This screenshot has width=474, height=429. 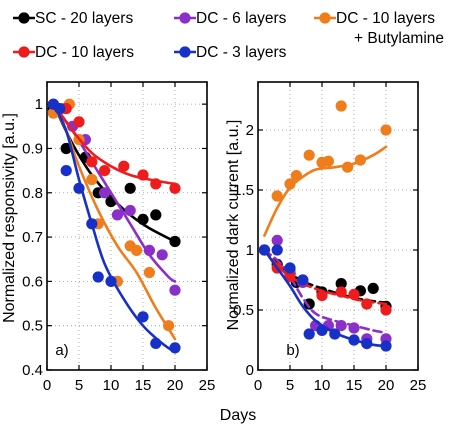 What do you see at coordinates (32, 148) in the screenshot?
I see `y-tick-label: 0.9` at bounding box center [32, 148].